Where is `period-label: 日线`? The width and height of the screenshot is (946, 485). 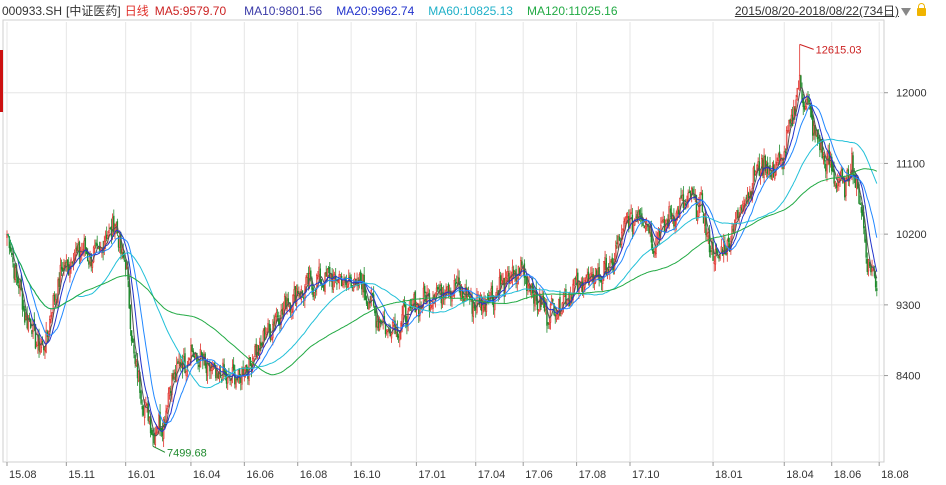 period-label: 日线 is located at coordinates (136, 11).